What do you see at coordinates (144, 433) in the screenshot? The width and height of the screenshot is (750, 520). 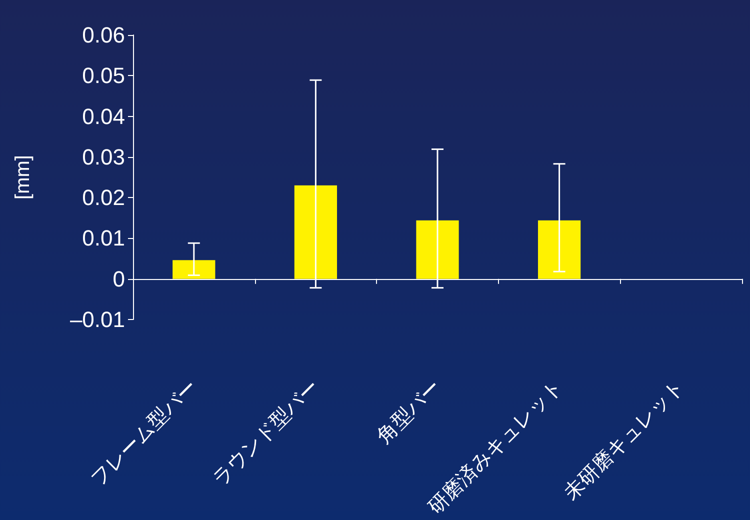 I see `x-tick-label: フレーム型バー` at bounding box center [144, 433].